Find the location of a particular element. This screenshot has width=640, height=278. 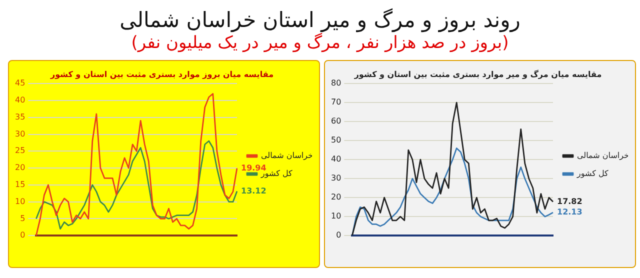

chart-title: مقایسه میان بروز موارد بستری مثبت بین استان و کشور is located at coordinates (161, 73).